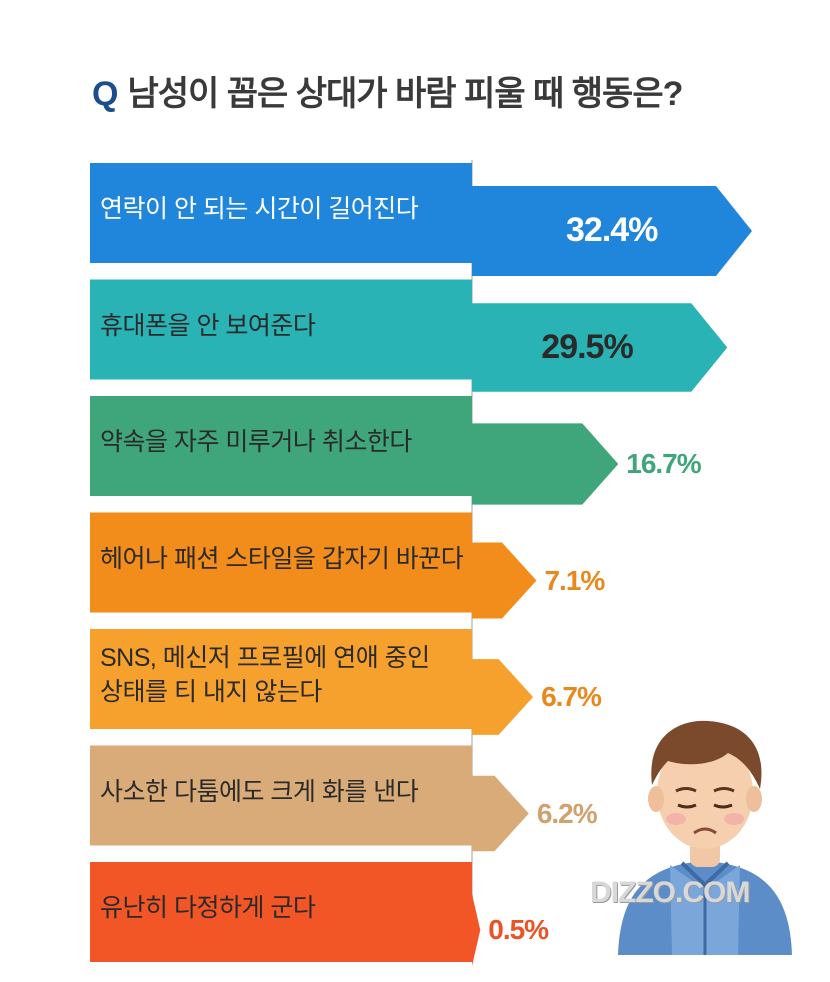  I want to click on value-label: 6.7%, so click(571, 696).